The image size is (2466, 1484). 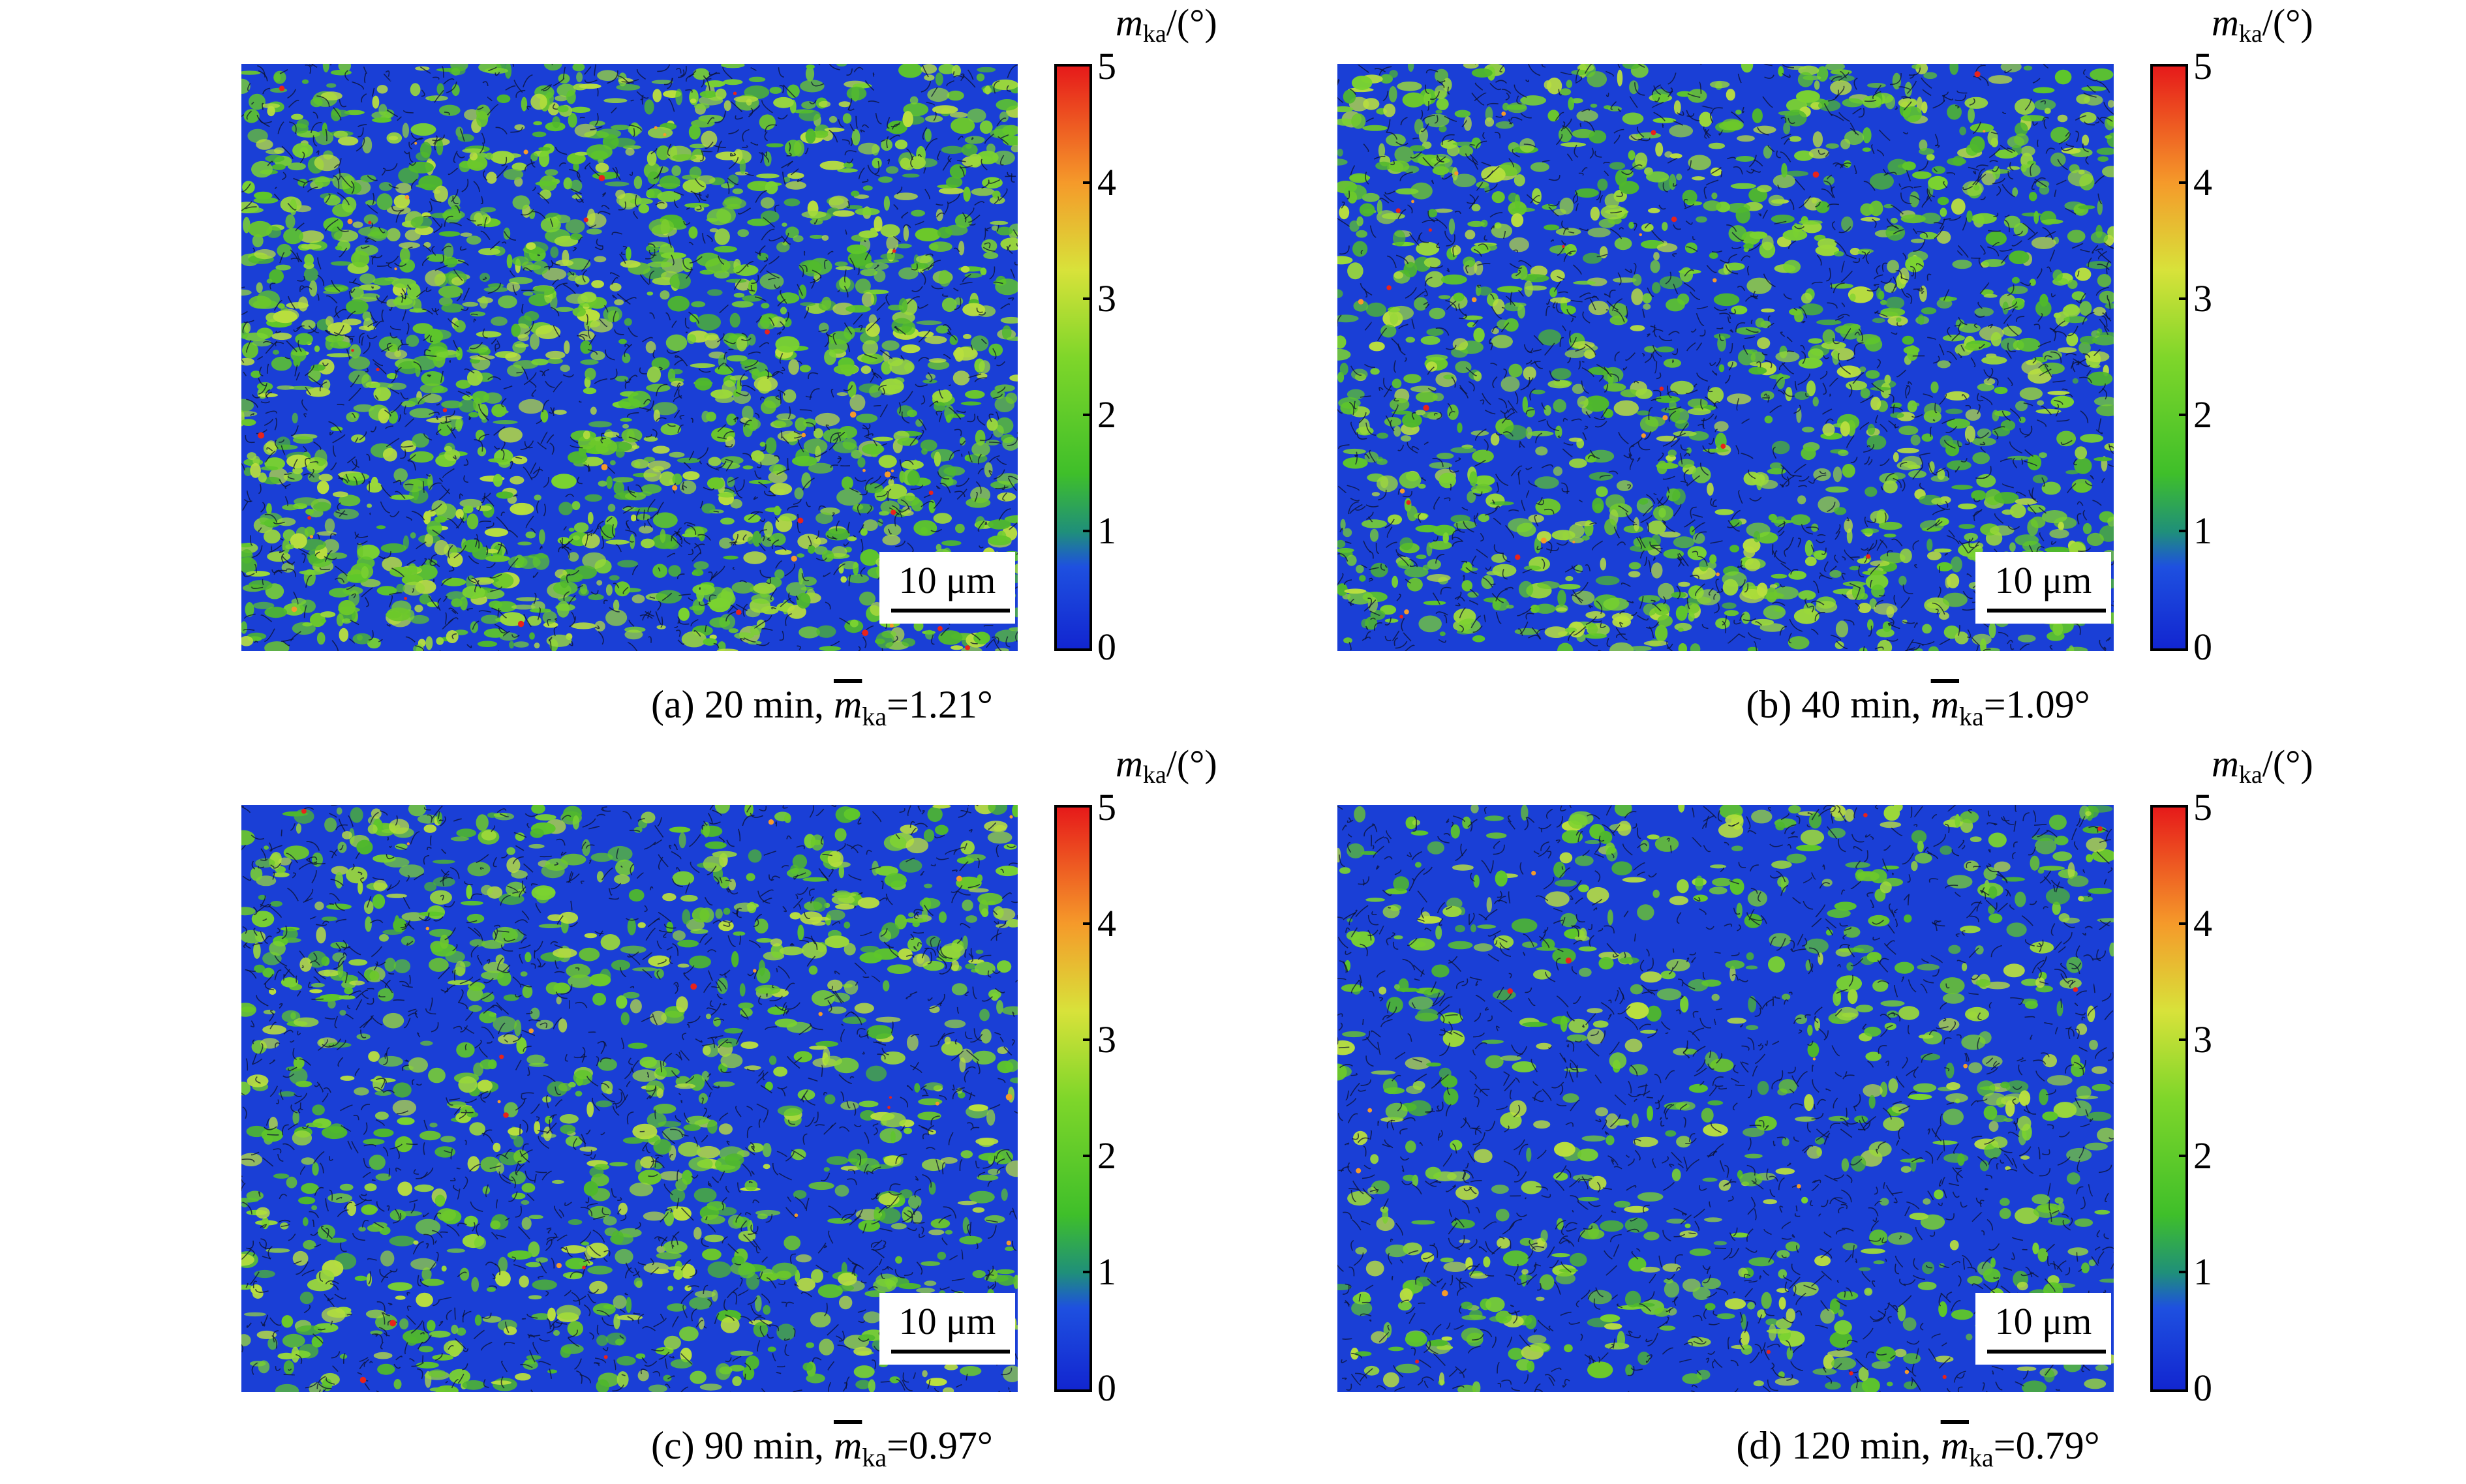 I want to click on colorbar-title-sub-c: ka, so click(x=1154, y=775).